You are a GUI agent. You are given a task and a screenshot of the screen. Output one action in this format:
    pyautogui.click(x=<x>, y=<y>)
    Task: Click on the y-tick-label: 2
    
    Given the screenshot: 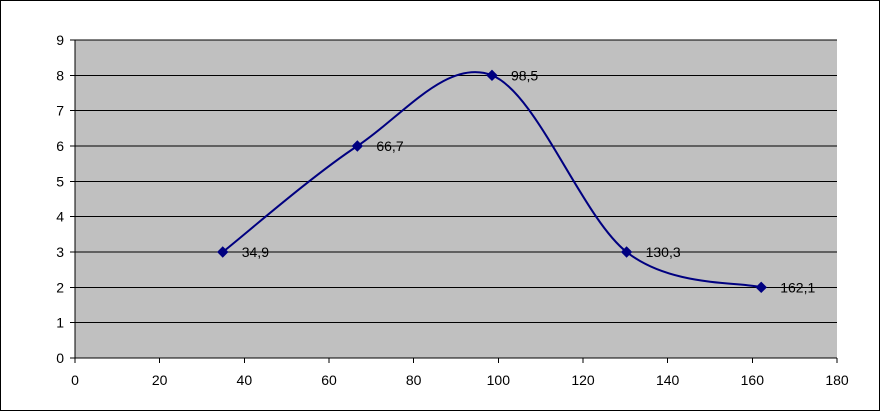 What is the action you would take?
    pyautogui.click(x=60, y=287)
    